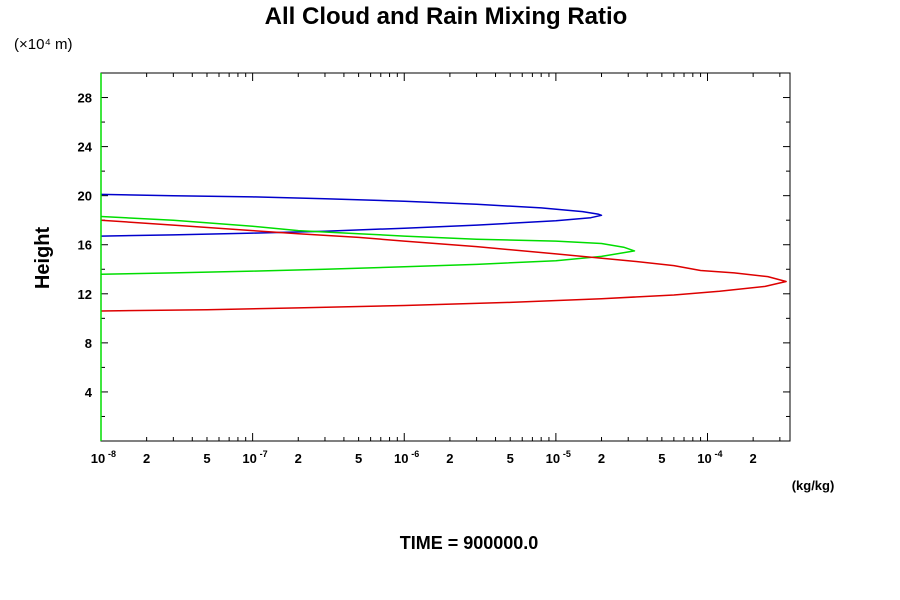 Image resolution: width=900 pixels, height=600 pixels. I want to click on x-tick-exponent: -6, so click(415, 454).